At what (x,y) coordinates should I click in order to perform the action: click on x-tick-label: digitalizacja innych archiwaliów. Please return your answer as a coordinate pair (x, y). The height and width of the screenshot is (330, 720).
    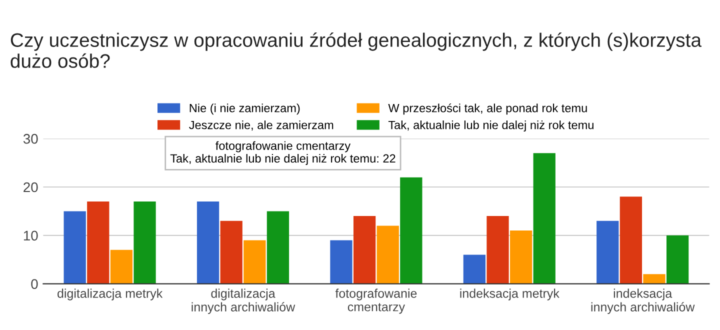
    Looking at the image, I should click on (244, 301).